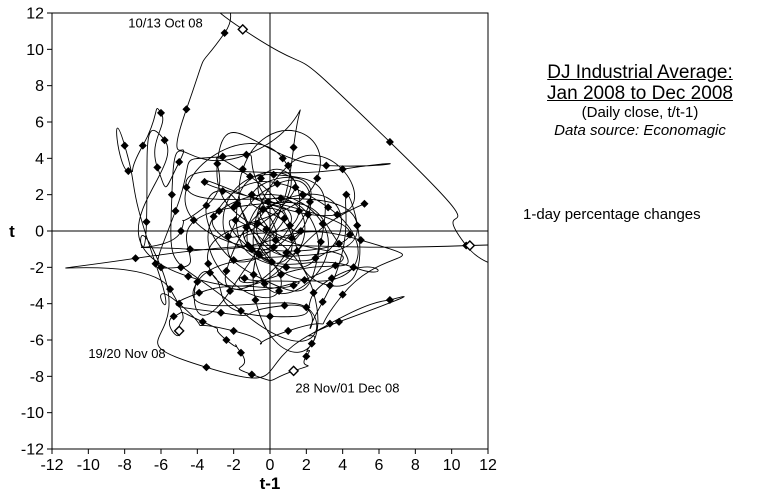 The height and width of the screenshot is (501, 781). I want to click on x-tick-label: -6, so click(161, 465).